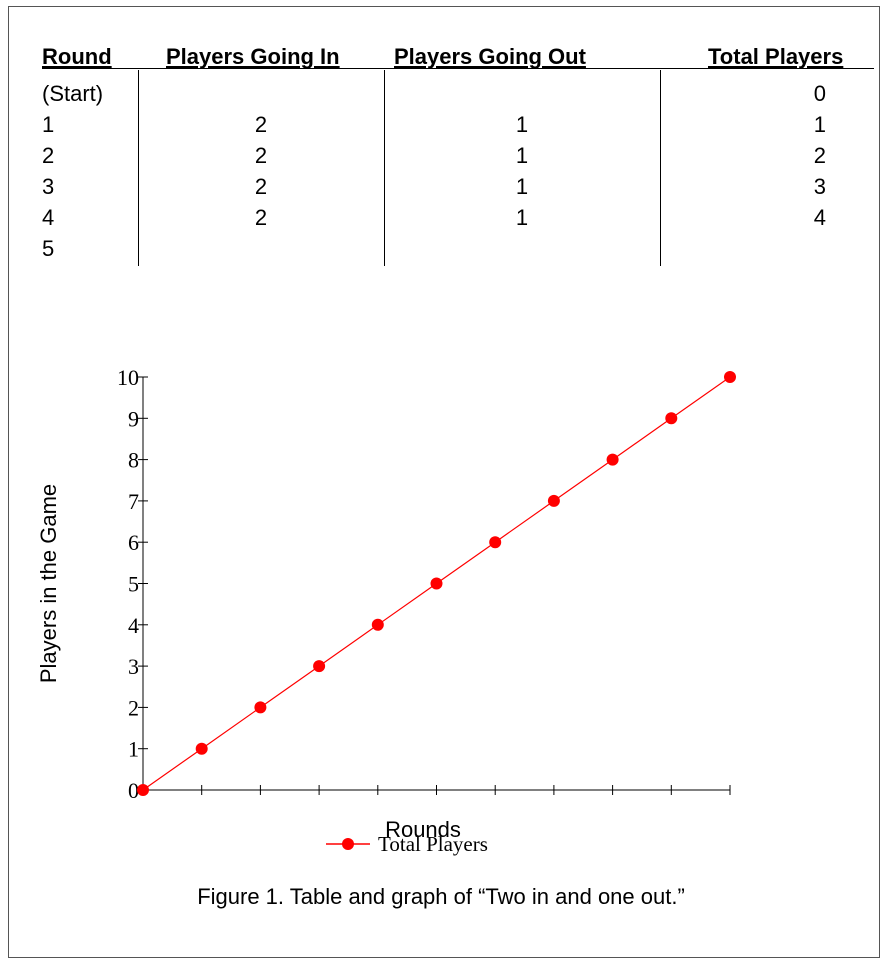  What do you see at coordinates (48, 583) in the screenshot?
I see `y-axis-title: Players in the Game` at bounding box center [48, 583].